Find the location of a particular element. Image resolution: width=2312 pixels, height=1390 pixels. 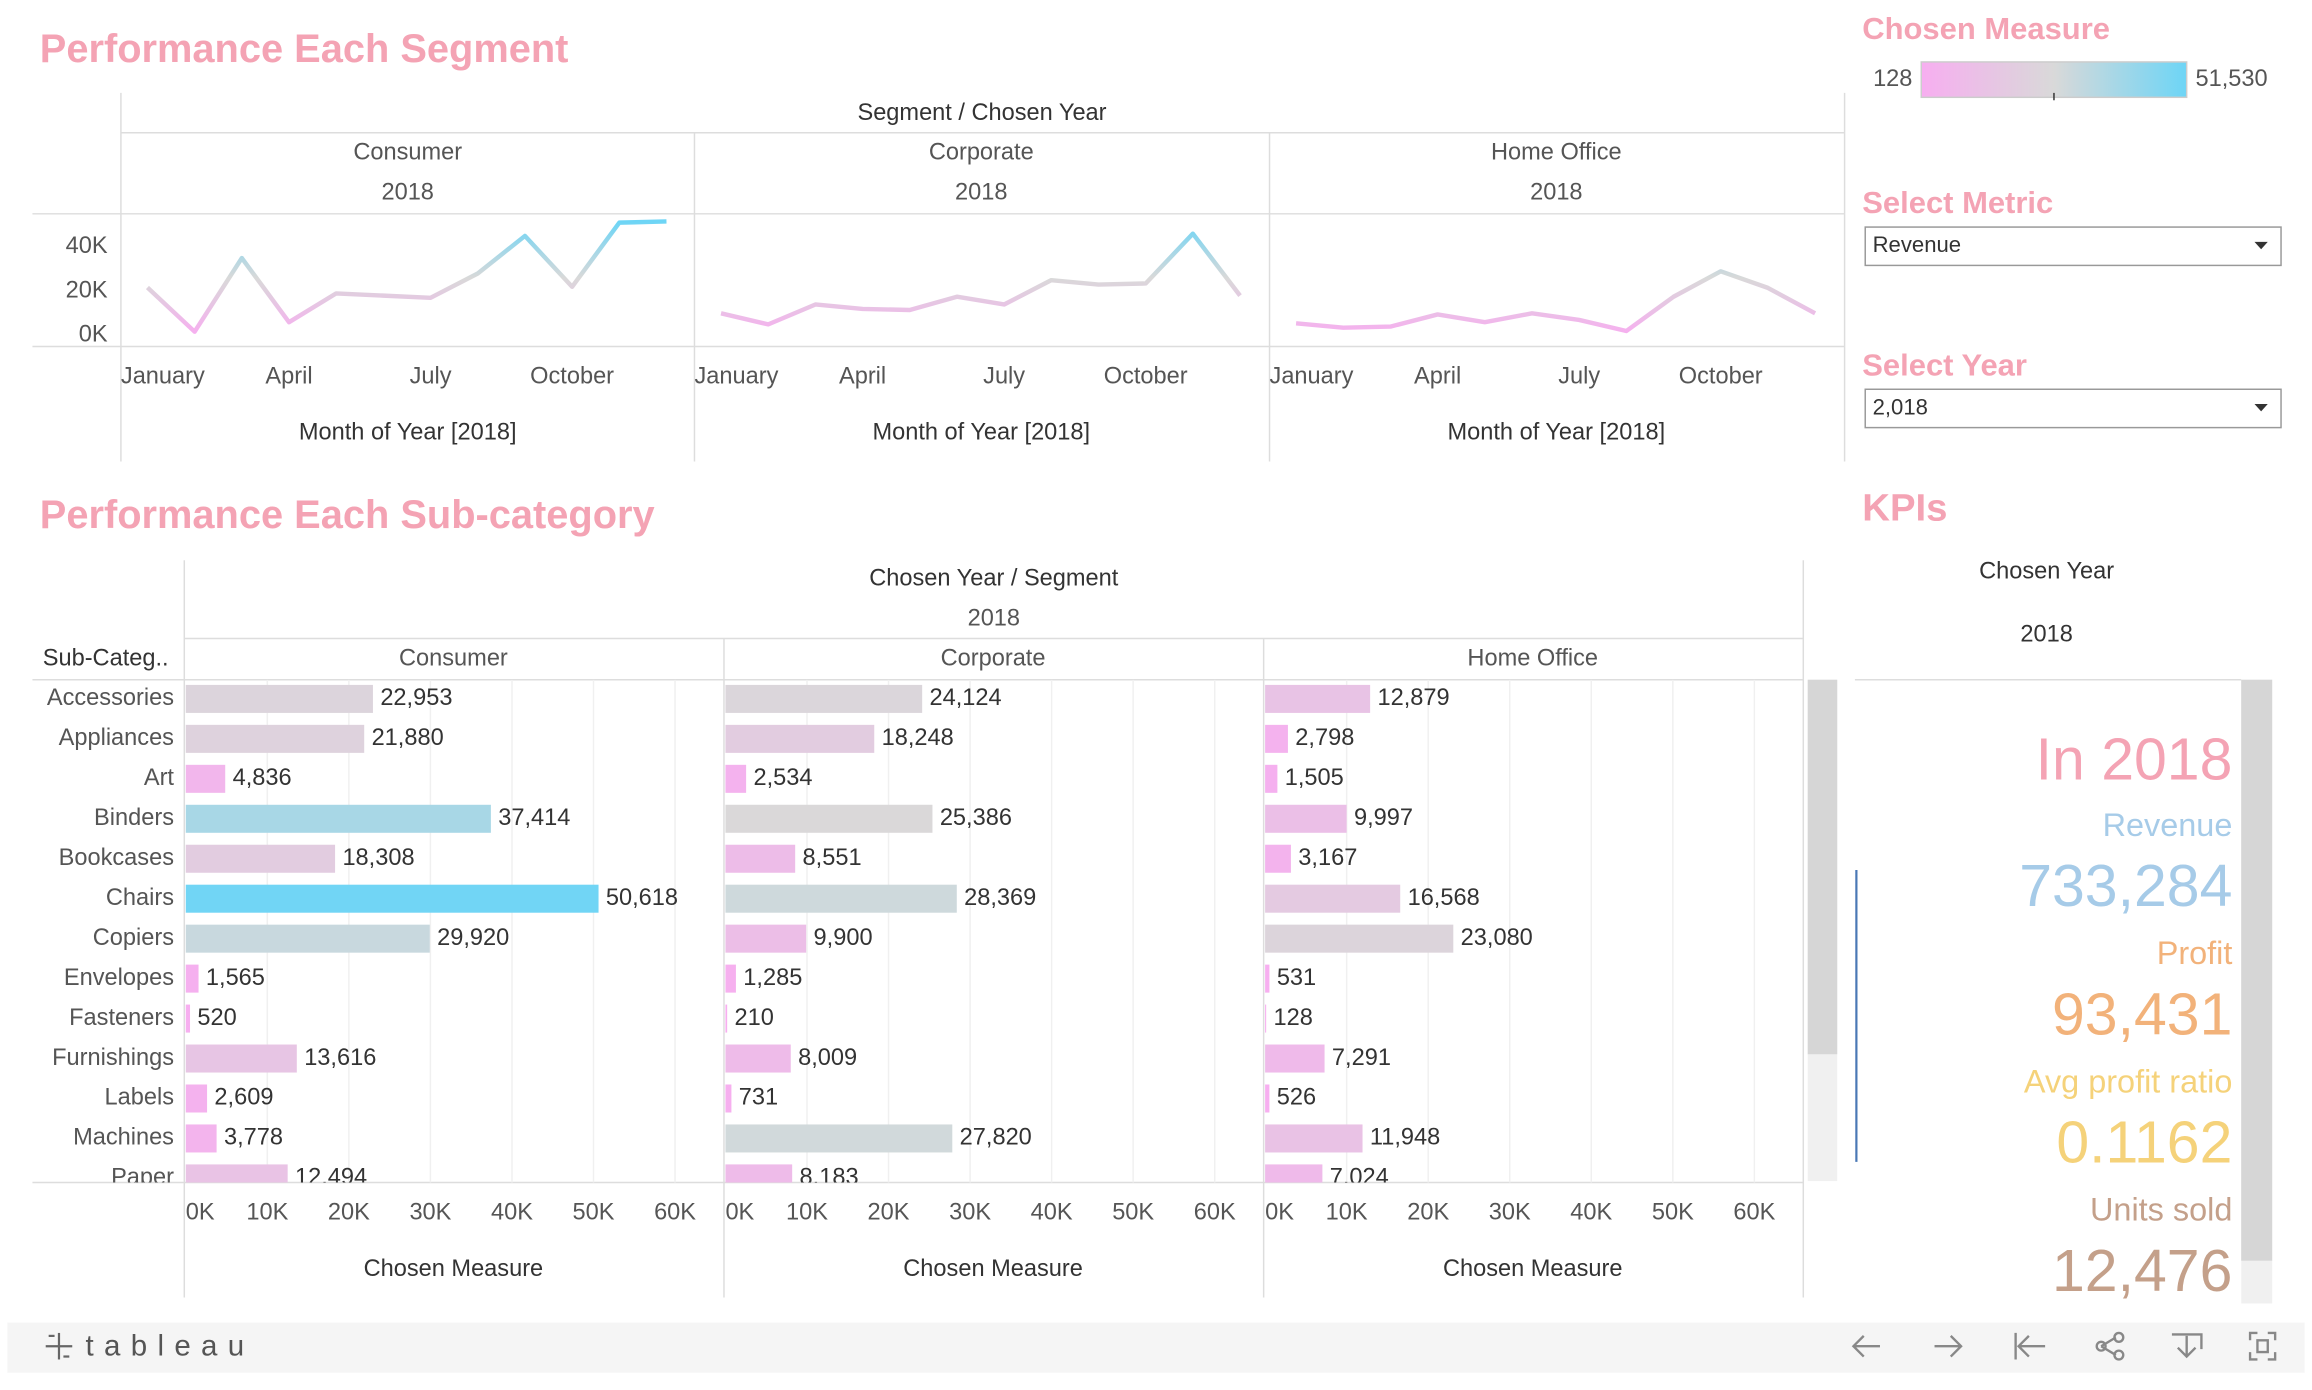

filter-title: Select Year is located at coordinates (1944, 364).